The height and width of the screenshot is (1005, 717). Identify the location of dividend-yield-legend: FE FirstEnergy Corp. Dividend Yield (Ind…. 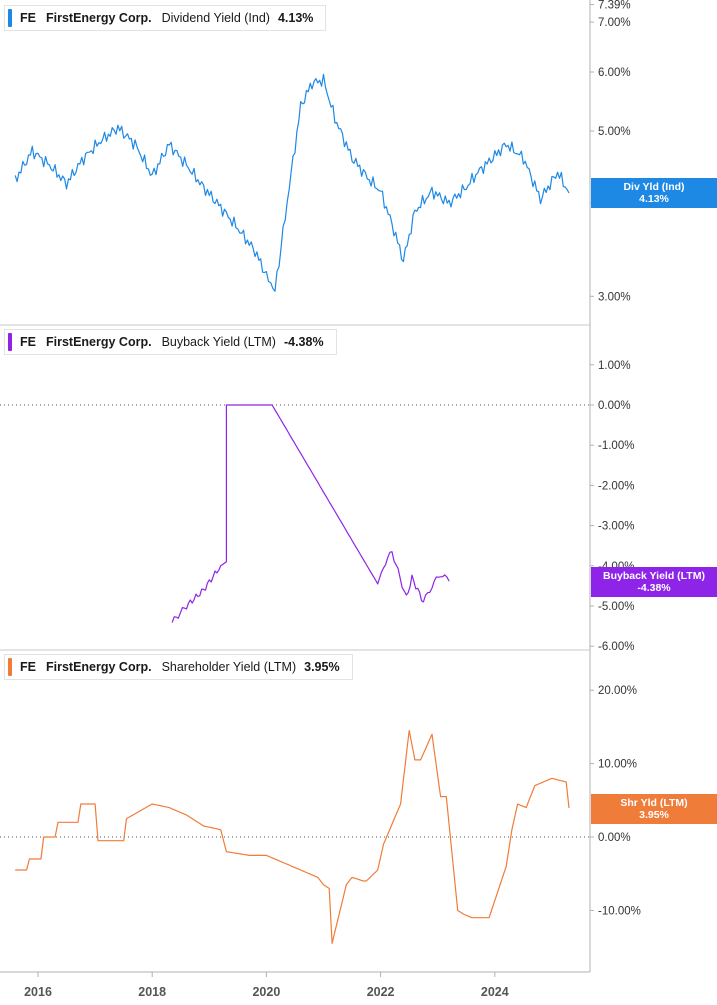
(165, 18).